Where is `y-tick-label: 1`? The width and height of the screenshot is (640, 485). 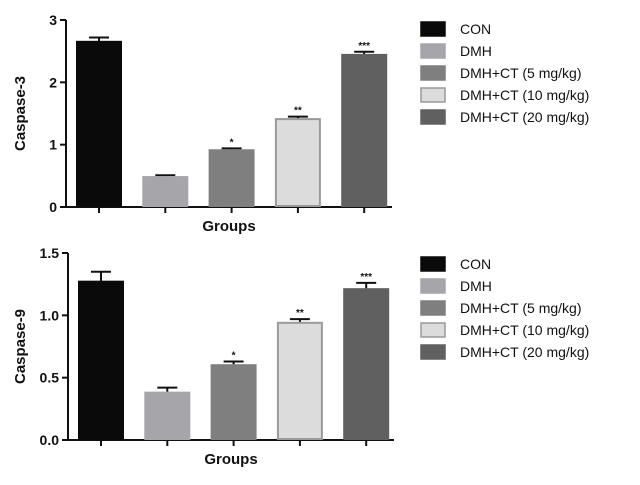
y-tick-label: 1 is located at coordinates (53, 145).